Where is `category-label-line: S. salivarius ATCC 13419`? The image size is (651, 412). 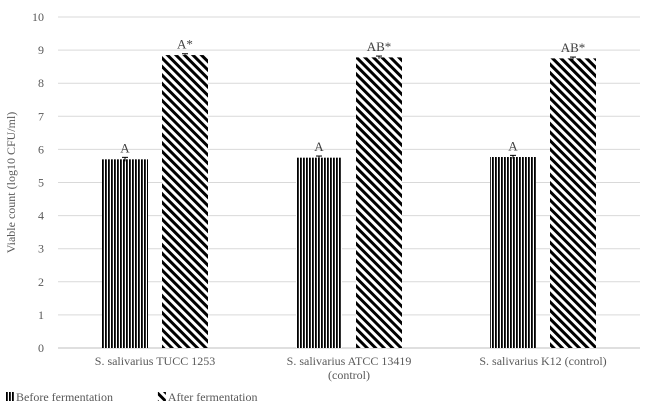 category-label-line: S. salivarius ATCC 13419 is located at coordinates (349, 361).